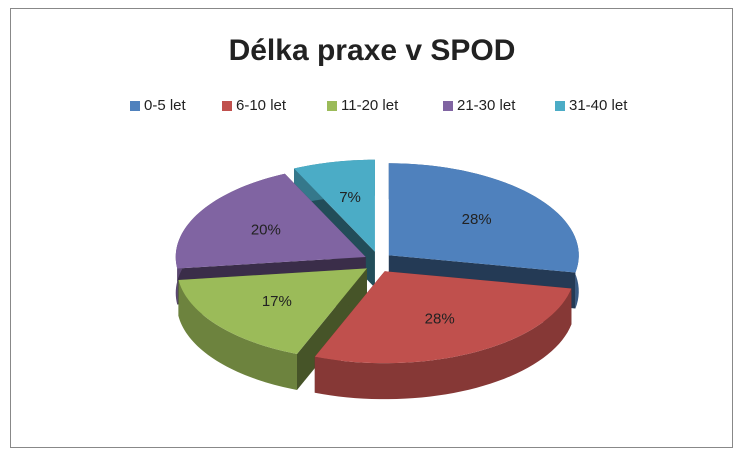  I want to click on legend-label: 6-10 let, so click(261, 105).